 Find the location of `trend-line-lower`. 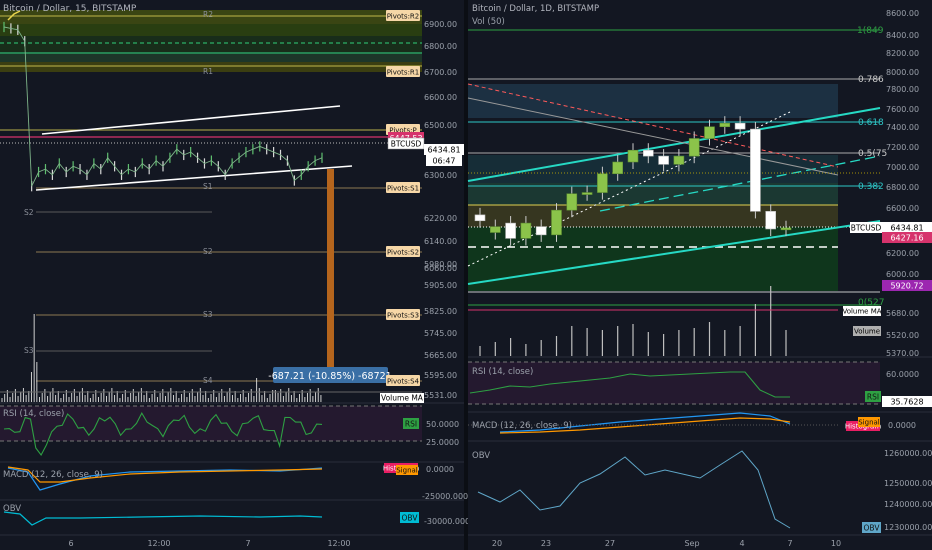

trend-line-lower is located at coordinates (674, 252).